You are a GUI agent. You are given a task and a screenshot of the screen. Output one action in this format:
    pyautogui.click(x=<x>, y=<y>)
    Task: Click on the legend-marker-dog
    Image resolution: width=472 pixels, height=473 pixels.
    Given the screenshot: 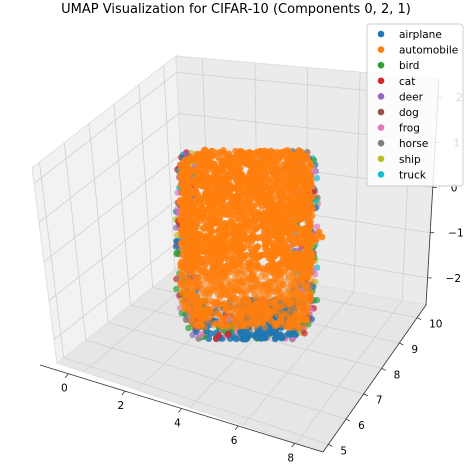 What is the action you would take?
    pyautogui.click(x=381, y=112)
    